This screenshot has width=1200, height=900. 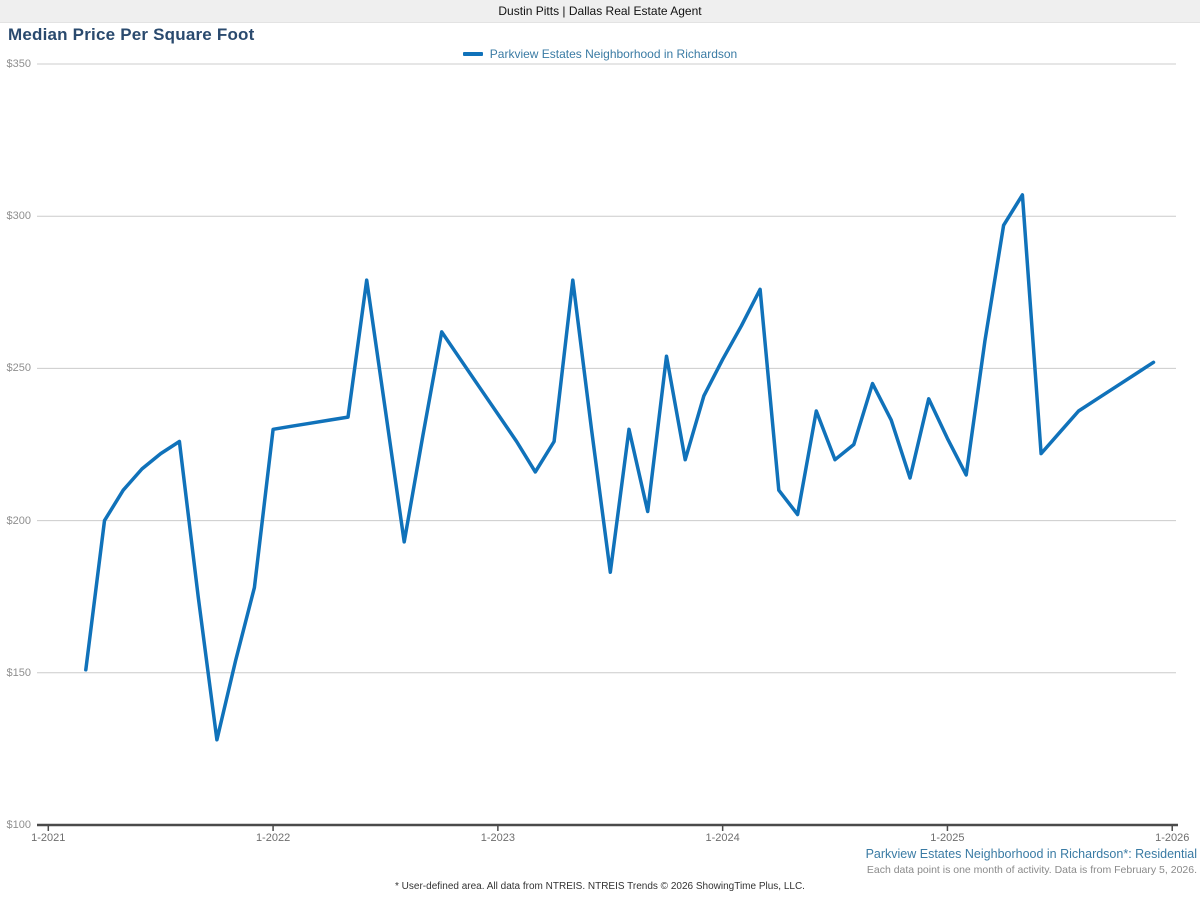 I want to click on y-tick-label: $300, so click(x=18, y=216).